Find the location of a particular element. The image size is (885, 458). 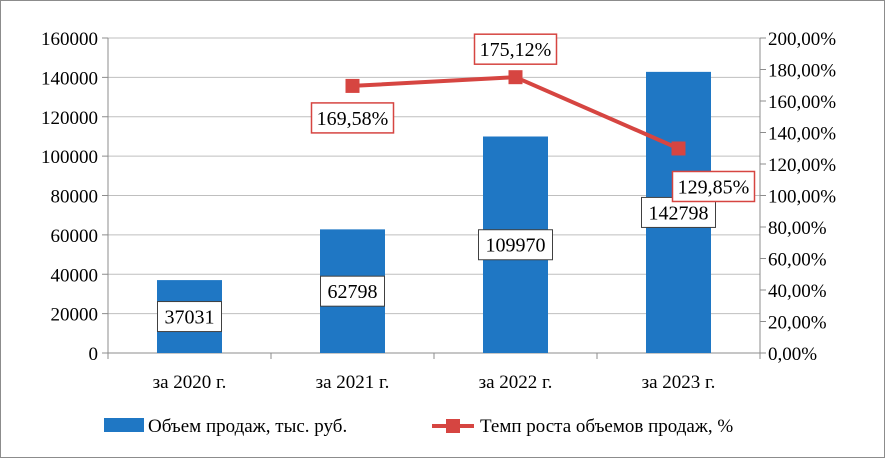

y-right-tick-label: 200,00% is located at coordinates (802, 39).